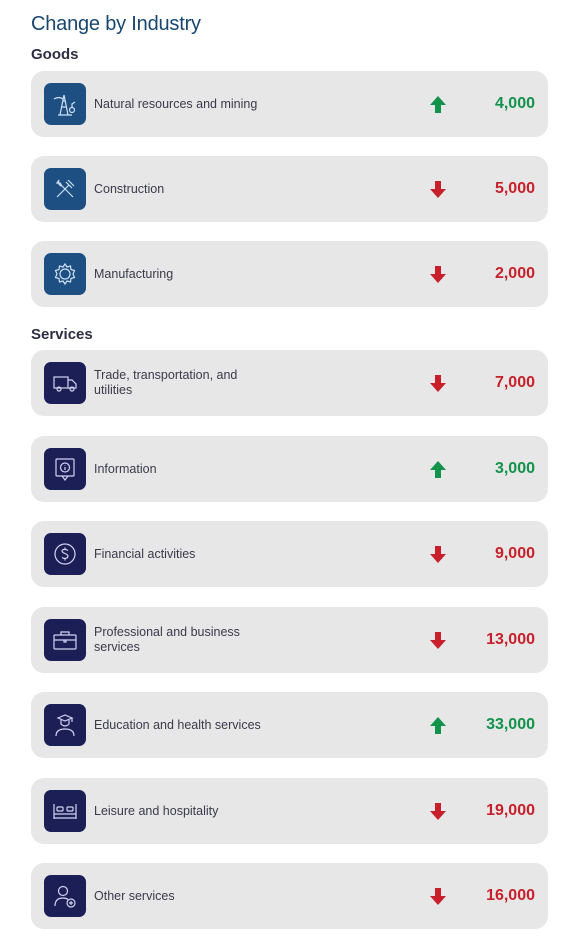 This screenshot has height=947, width=573. I want to click on briefcase-icon, so click(65, 640).